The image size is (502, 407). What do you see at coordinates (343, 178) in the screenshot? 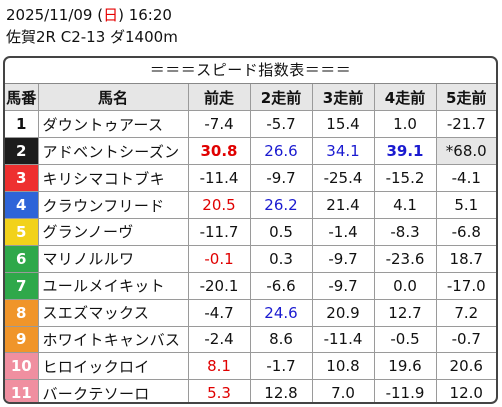
I see `speed-index-cell: -25.4` at bounding box center [343, 178].